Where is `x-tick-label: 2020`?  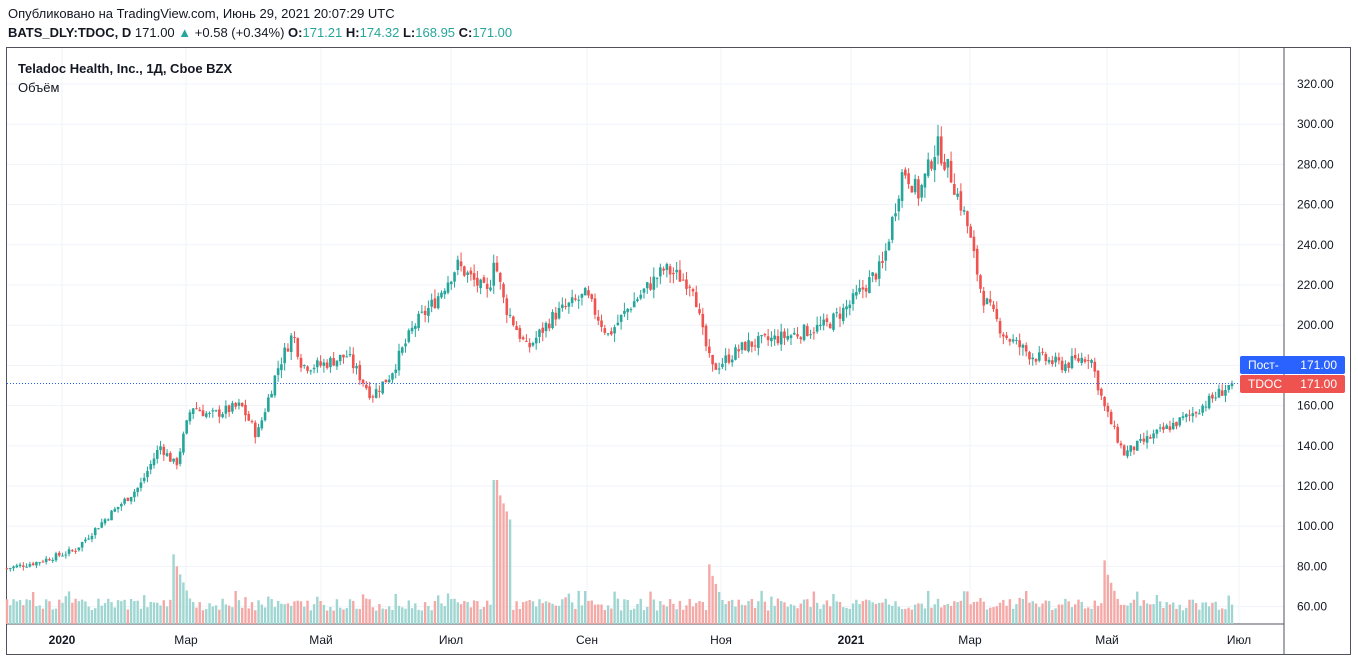 x-tick-label: 2020 is located at coordinates (62, 640).